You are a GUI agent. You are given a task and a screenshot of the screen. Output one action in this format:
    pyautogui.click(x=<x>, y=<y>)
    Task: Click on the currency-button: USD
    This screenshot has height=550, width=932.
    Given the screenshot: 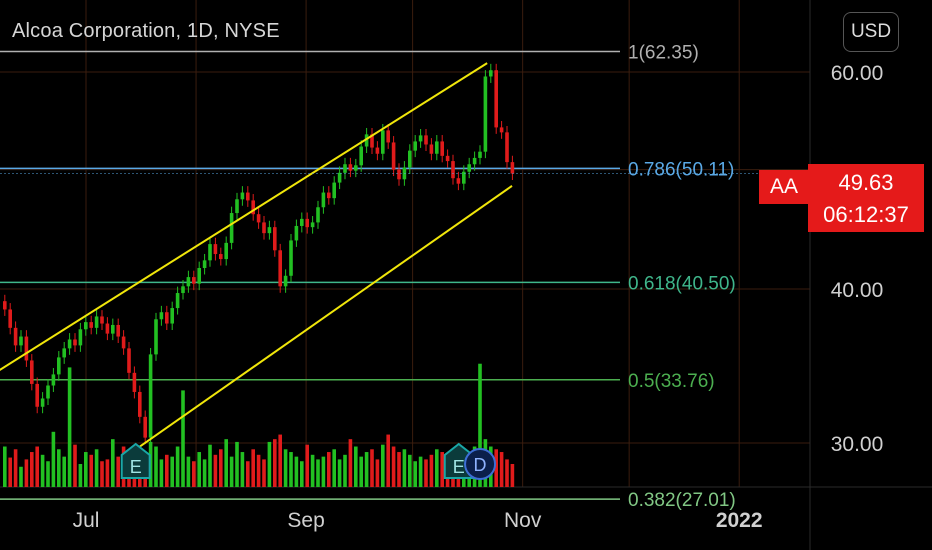 What is the action you would take?
    pyautogui.click(x=871, y=32)
    